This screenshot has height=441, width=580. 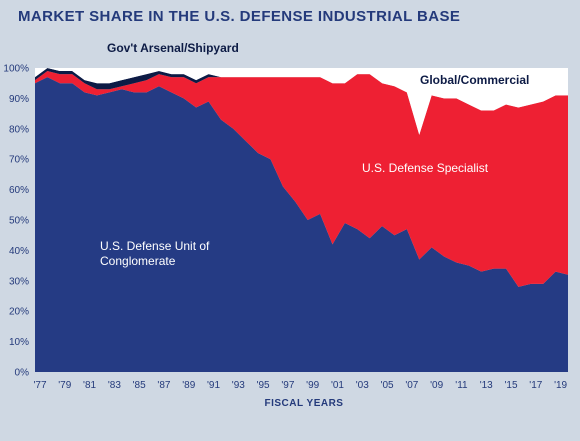 What do you see at coordinates (337, 385) in the screenshot?
I see `x-tick-label: '01` at bounding box center [337, 385].